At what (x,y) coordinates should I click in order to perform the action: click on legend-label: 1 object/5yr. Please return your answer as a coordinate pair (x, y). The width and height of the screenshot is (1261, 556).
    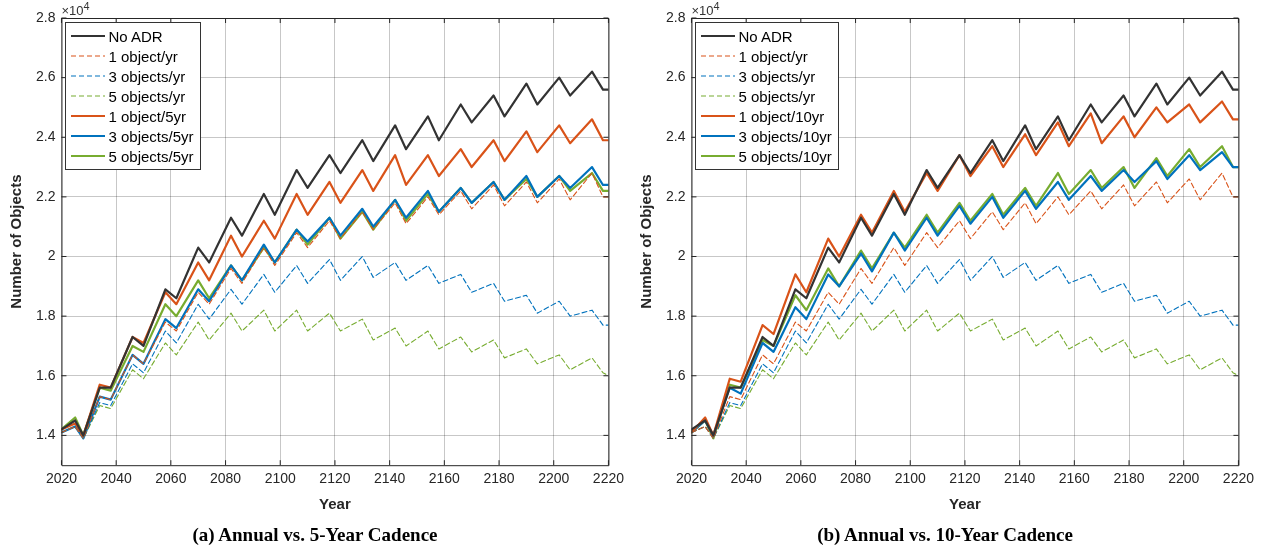
    Looking at the image, I should click on (147, 116).